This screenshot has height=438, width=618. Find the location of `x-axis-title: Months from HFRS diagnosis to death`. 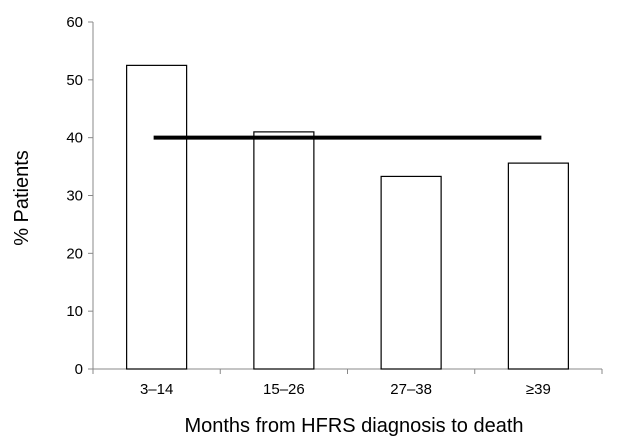

x-axis-title: Months from HFRS diagnosis to death is located at coordinates (353, 426).